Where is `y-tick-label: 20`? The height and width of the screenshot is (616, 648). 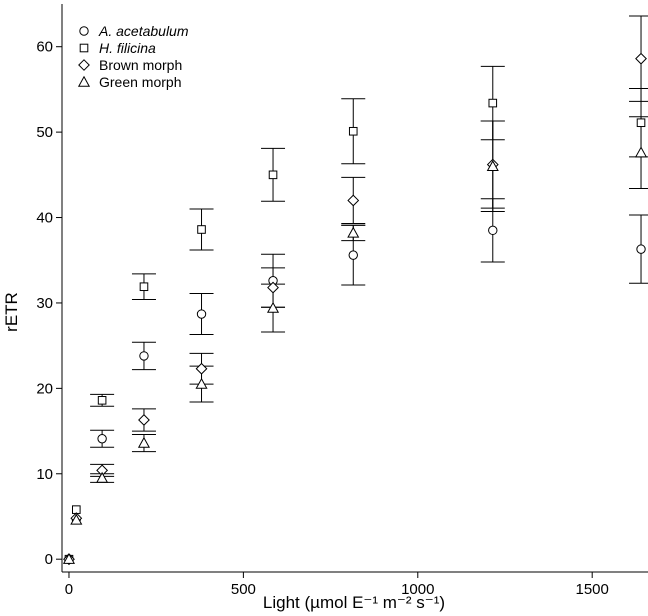 y-tick-label: 20 is located at coordinates (44, 388).